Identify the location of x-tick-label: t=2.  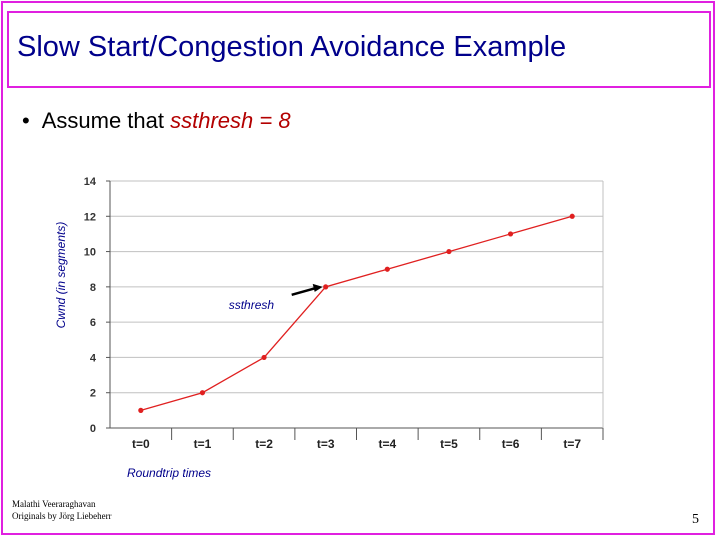
(264, 444).